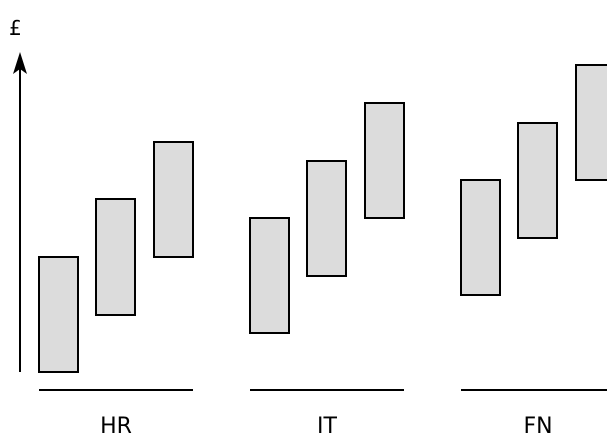 The image size is (607, 437). What do you see at coordinates (20, 63) in the screenshot?
I see `vertical-axis-arrowhead` at bounding box center [20, 63].